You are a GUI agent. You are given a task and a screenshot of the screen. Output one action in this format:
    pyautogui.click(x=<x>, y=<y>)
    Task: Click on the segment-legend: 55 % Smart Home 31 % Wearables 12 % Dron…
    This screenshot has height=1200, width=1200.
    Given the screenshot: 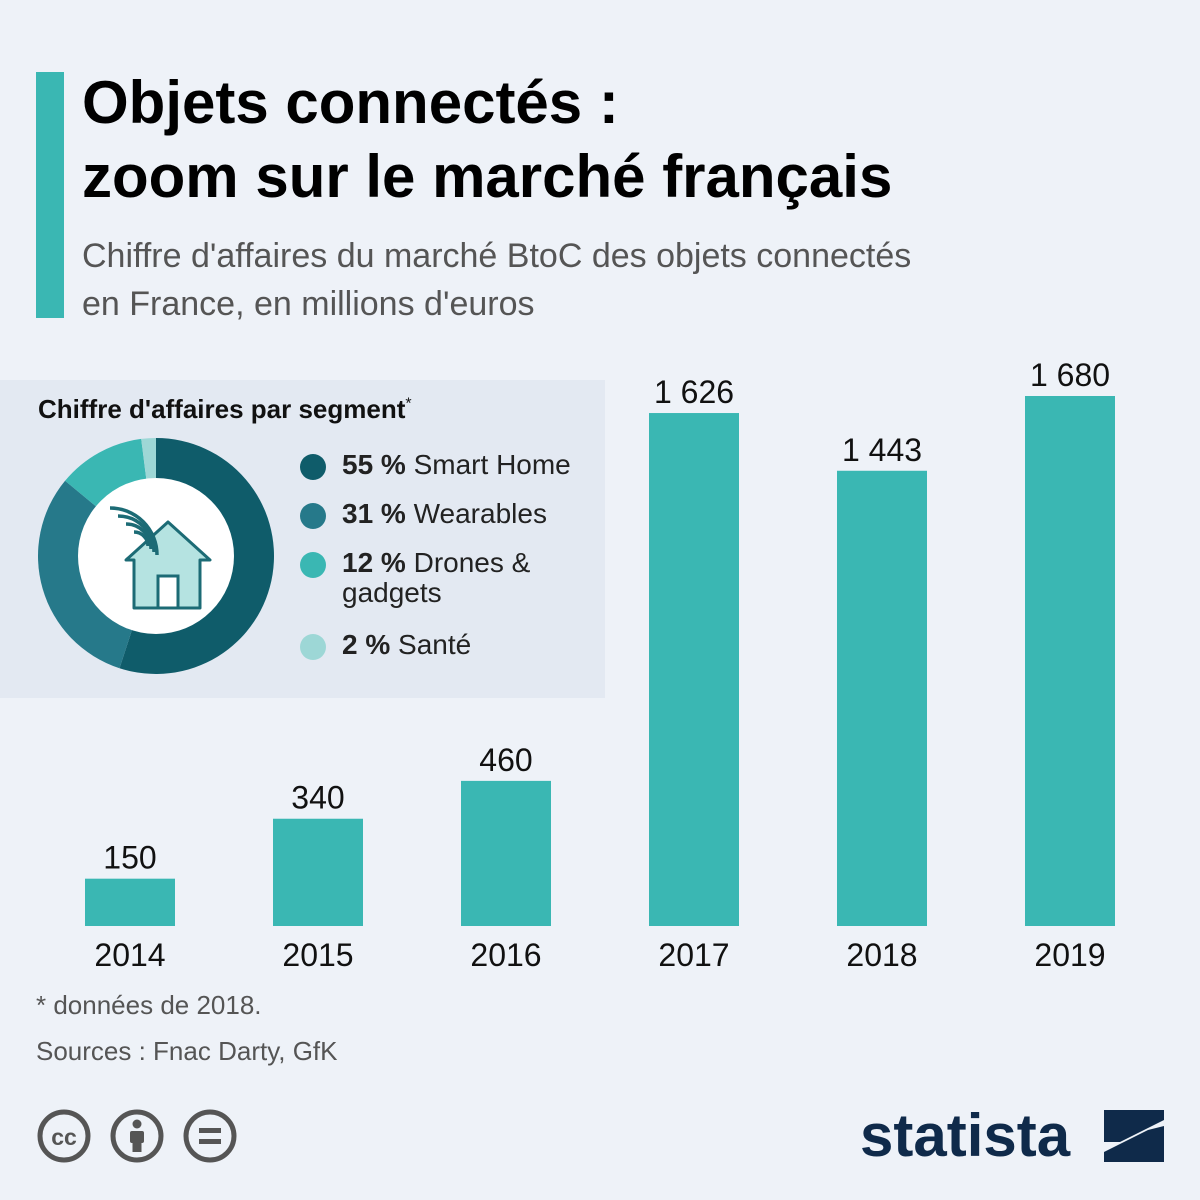 What is the action you would take?
    pyautogui.click(x=452, y=555)
    